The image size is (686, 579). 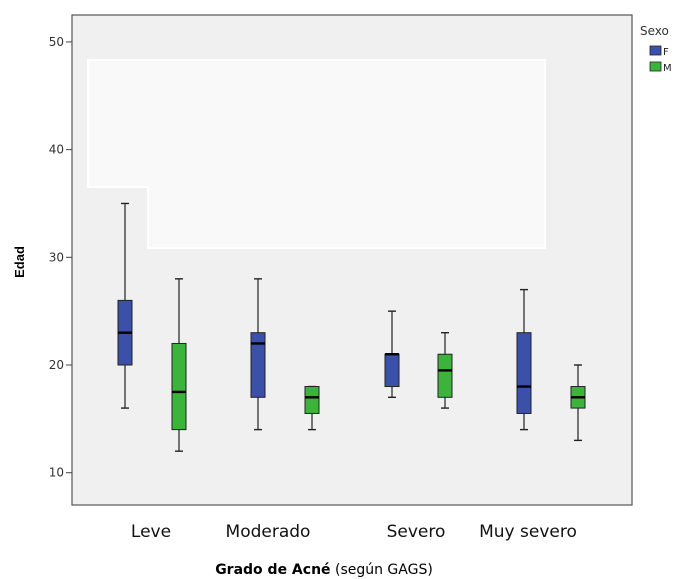 What do you see at coordinates (179, 386) in the screenshot?
I see `box-m-1-iqr` at bounding box center [179, 386].